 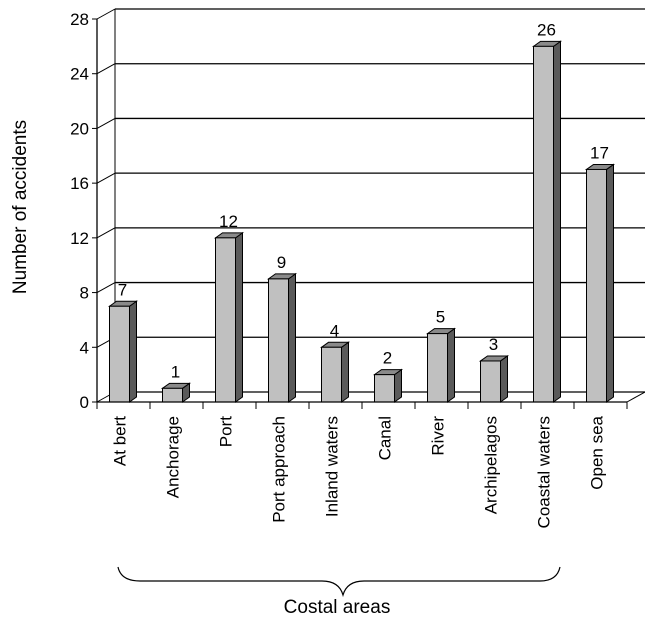 I want to click on y-tick-label: 12, so click(x=79, y=238).